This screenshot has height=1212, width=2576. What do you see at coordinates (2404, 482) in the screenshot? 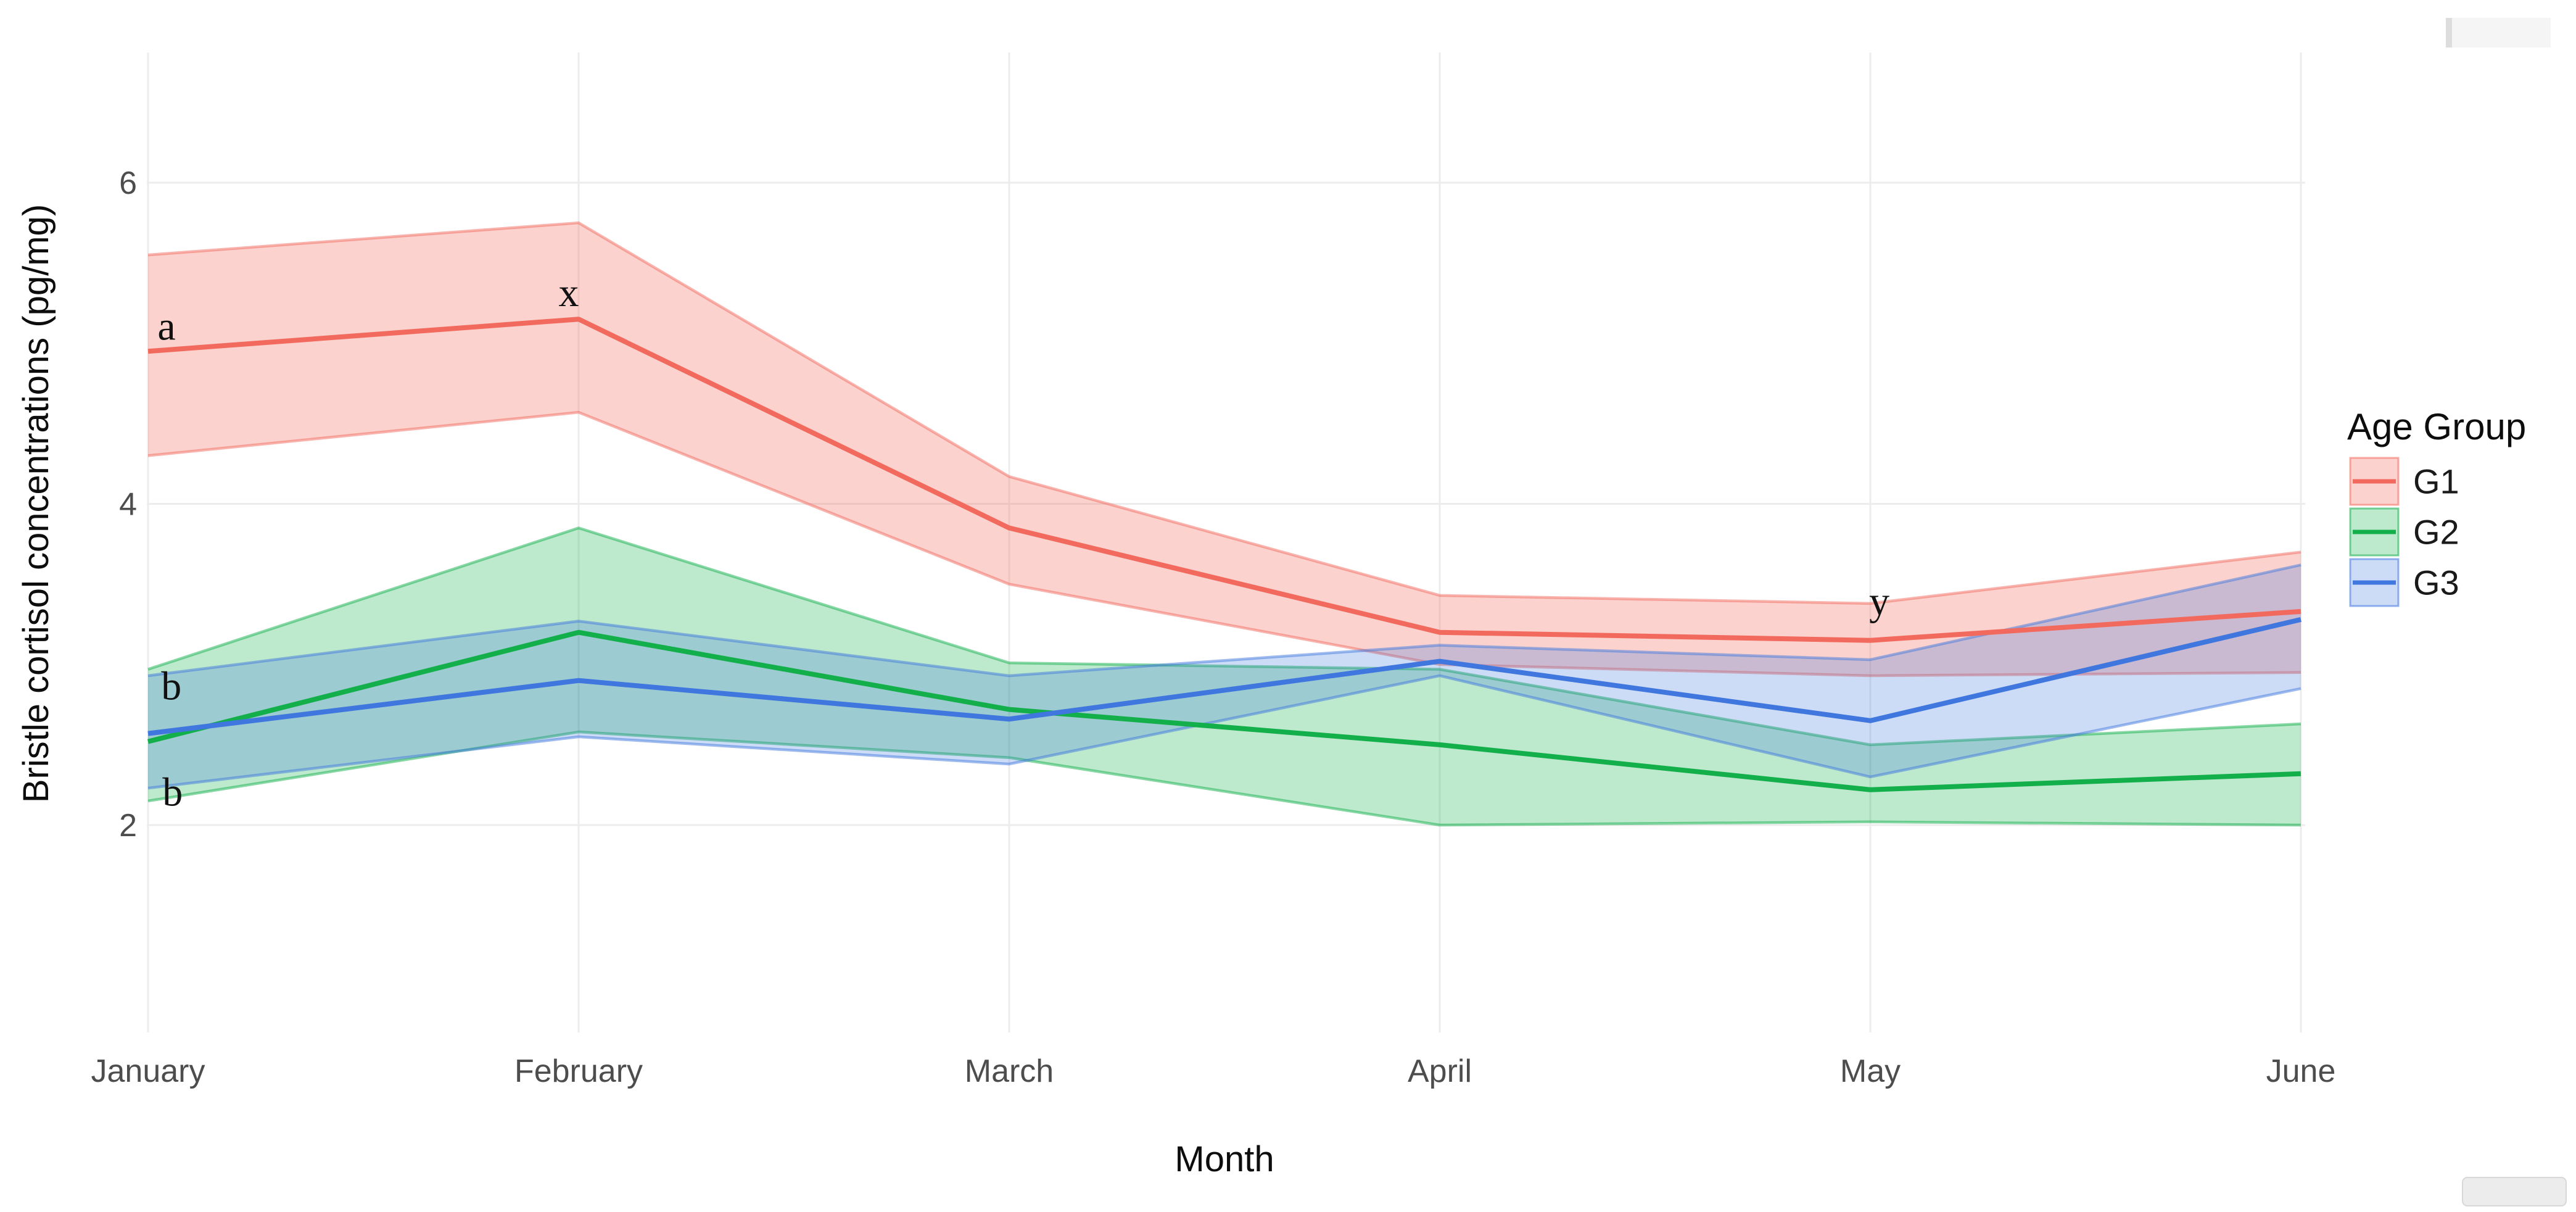
I see `legend-entry-g1: G1` at bounding box center [2404, 482].